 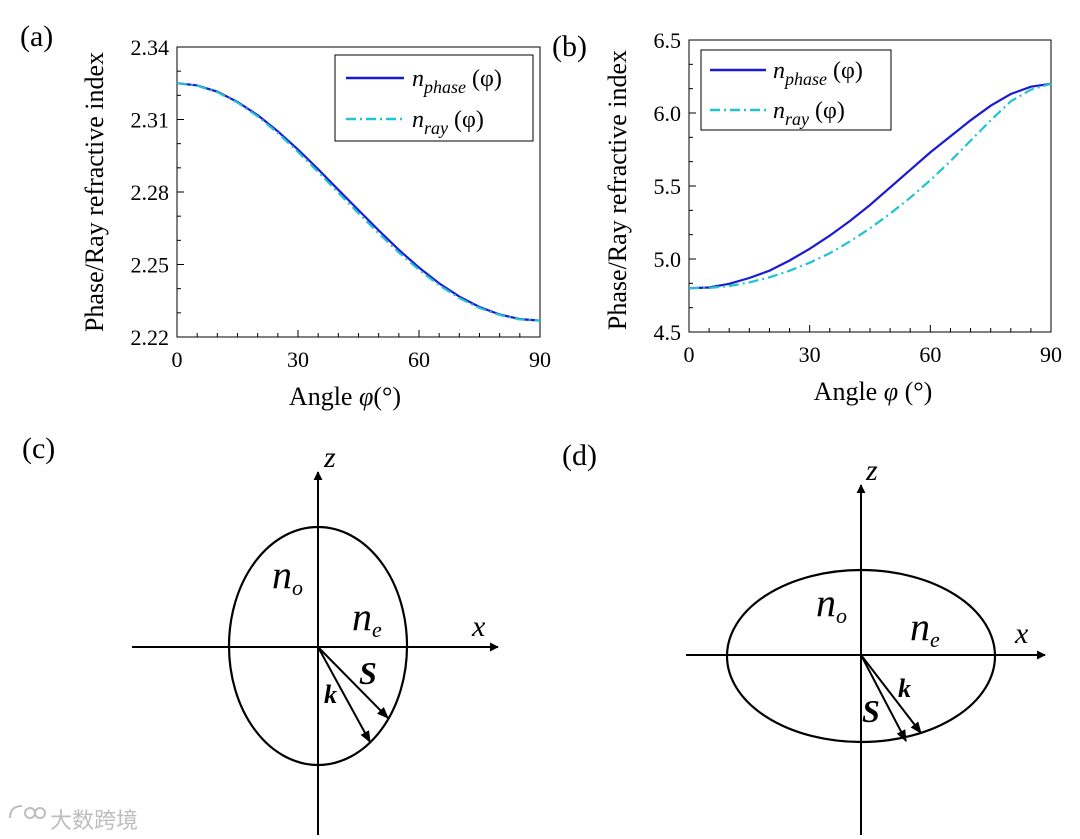 What do you see at coordinates (871, 711) in the screenshot?
I see `s-vector-label-d: S` at bounding box center [871, 711].